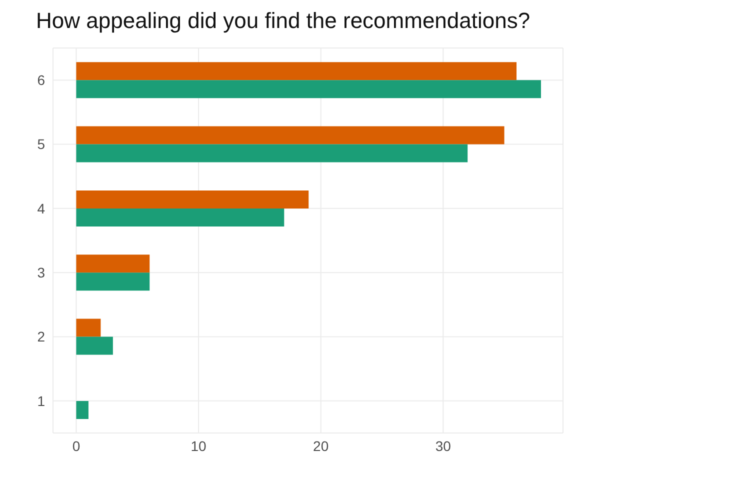 This screenshot has width=751, height=483. Describe the element at coordinates (198, 446) in the screenshot. I see `x-tick-label: 10` at that location.